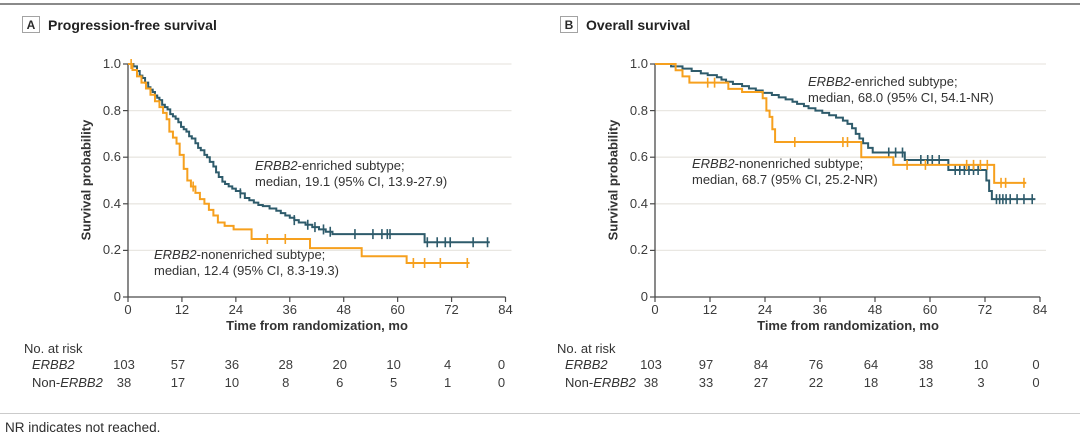 Image resolution: width=1080 pixels, height=444 pixels. Describe the element at coordinates (586, 364) in the screenshot. I see `panel-b-risk-row-label-erbb2: ERBB2` at that location.